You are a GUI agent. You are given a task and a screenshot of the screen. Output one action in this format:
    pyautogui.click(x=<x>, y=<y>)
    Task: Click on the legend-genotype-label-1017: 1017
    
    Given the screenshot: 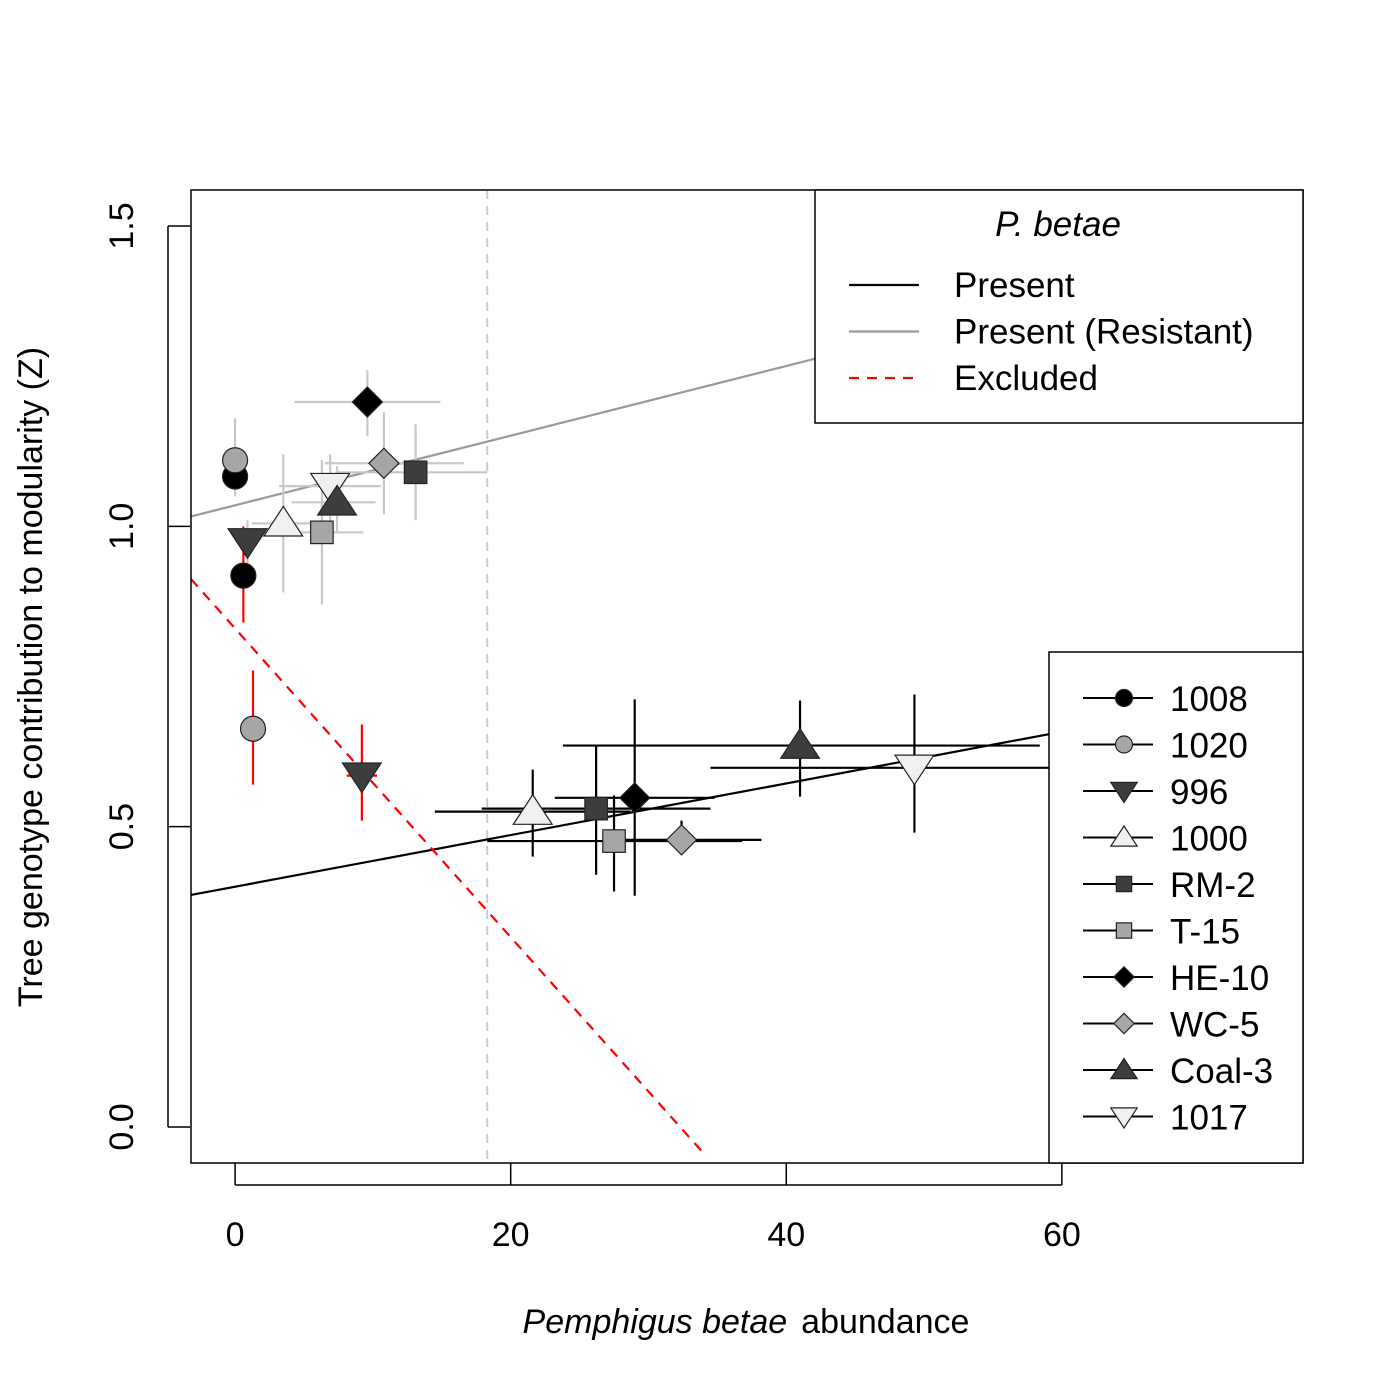 What is the action you would take?
    pyautogui.click(x=1209, y=1118)
    